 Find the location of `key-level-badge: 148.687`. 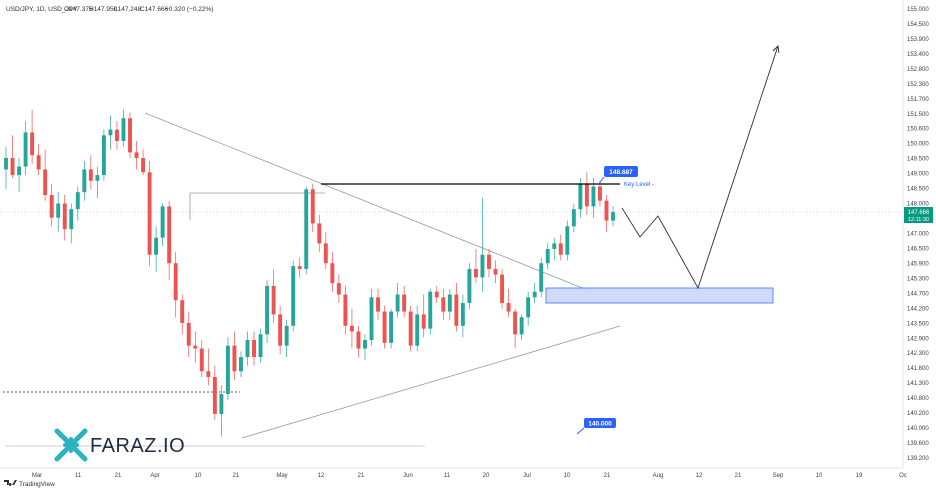

key-level-badge: 148.687 is located at coordinates (621, 171).